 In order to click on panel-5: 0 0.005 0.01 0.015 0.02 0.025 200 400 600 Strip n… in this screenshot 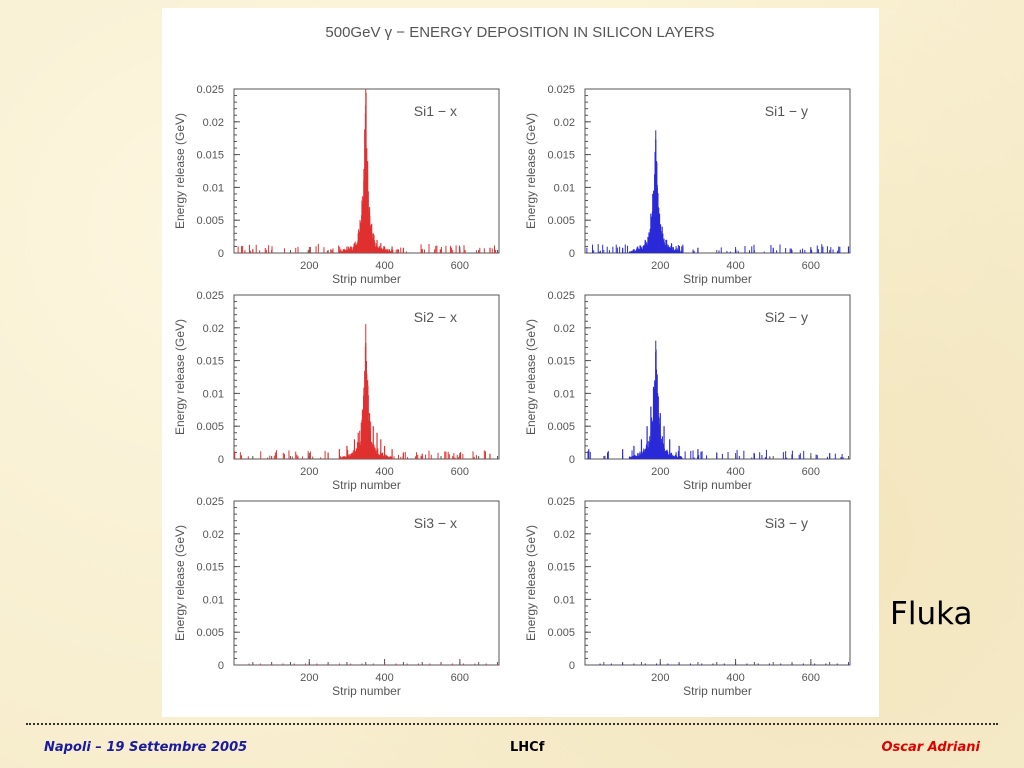, I will do `click(336, 597)`.